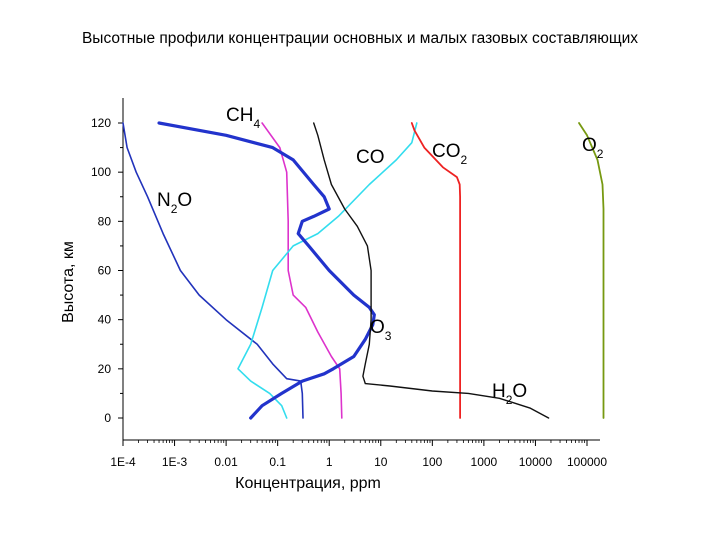 This screenshot has height=540, width=720. Describe the element at coordinates (308, 483) in the screenshot. I see `x-axis-label: Концентрация, ppm` at that location.